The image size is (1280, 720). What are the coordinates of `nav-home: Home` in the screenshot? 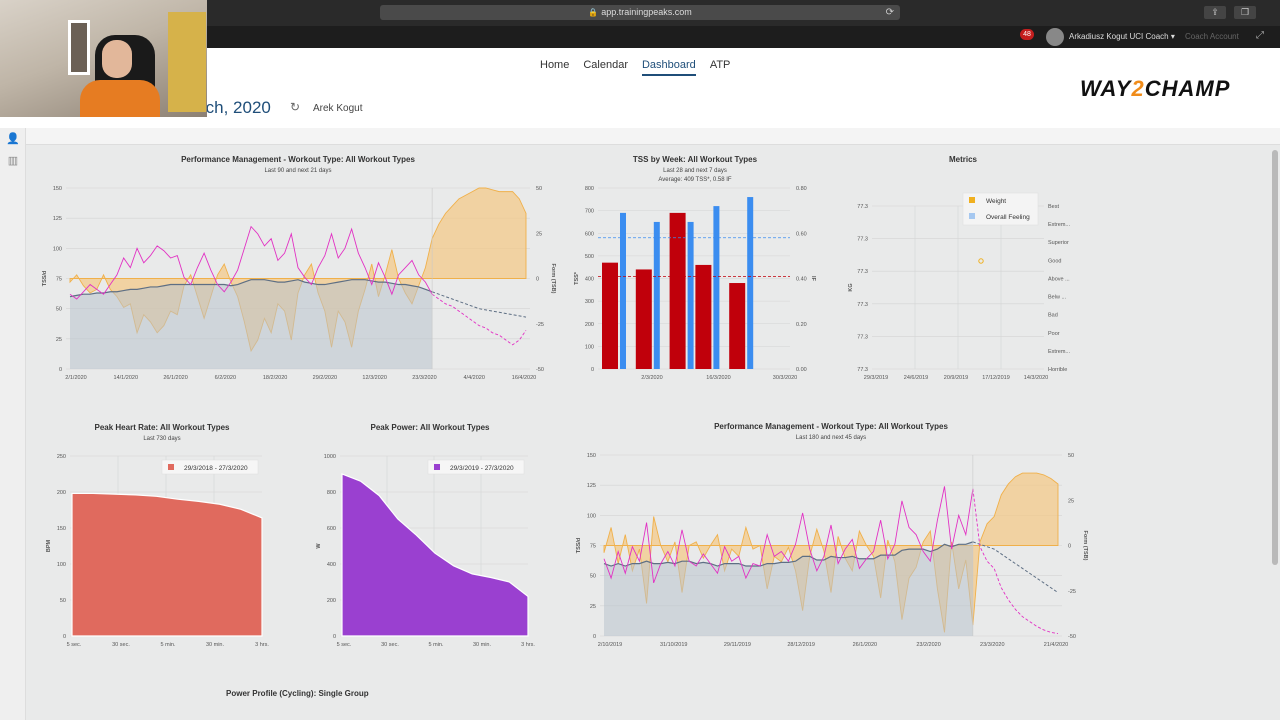 It's located at (555, 65).